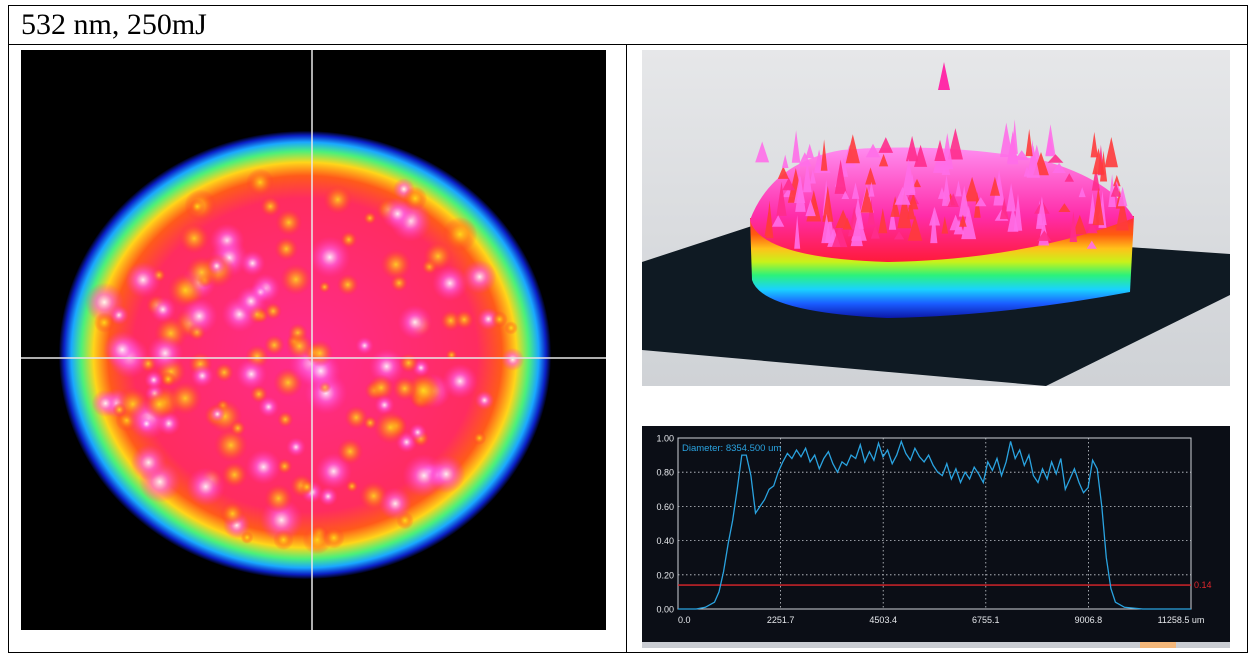  I want to click on x-tick-label: 4503.4, so click(883, 620).